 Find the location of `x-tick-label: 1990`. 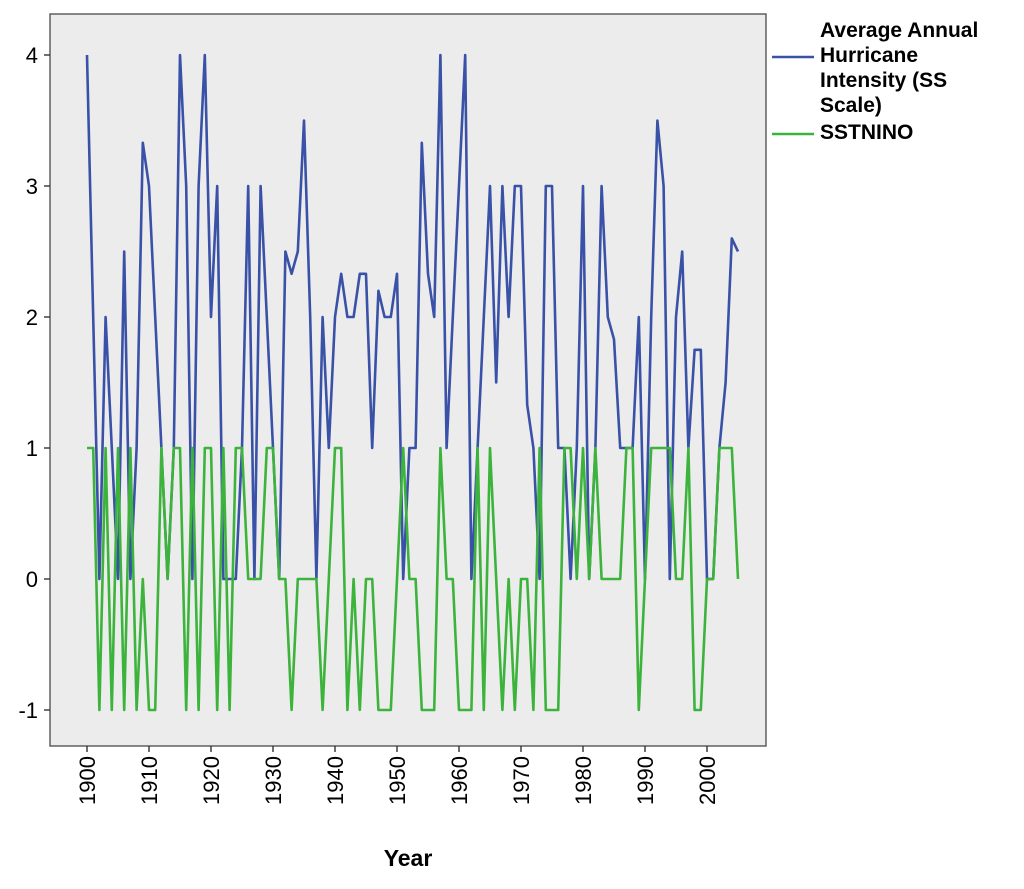

x-tick-label: 1990 is located at coordinates (645, 780).